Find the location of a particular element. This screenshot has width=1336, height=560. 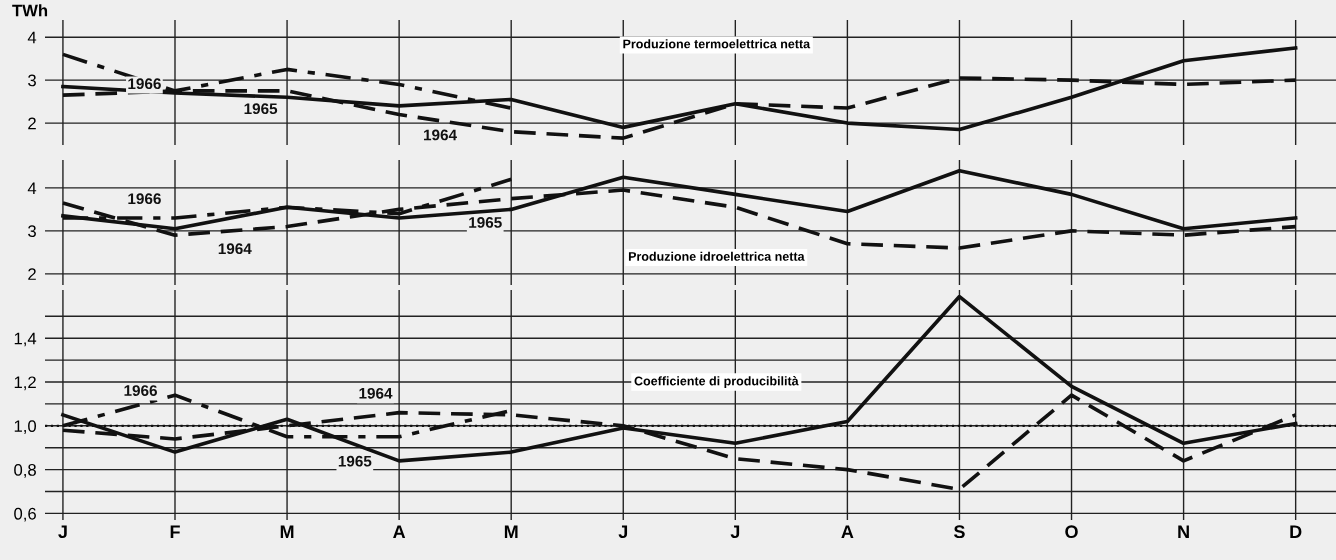

y-tick-label: 0,8 is located at coordinates (25, 471).